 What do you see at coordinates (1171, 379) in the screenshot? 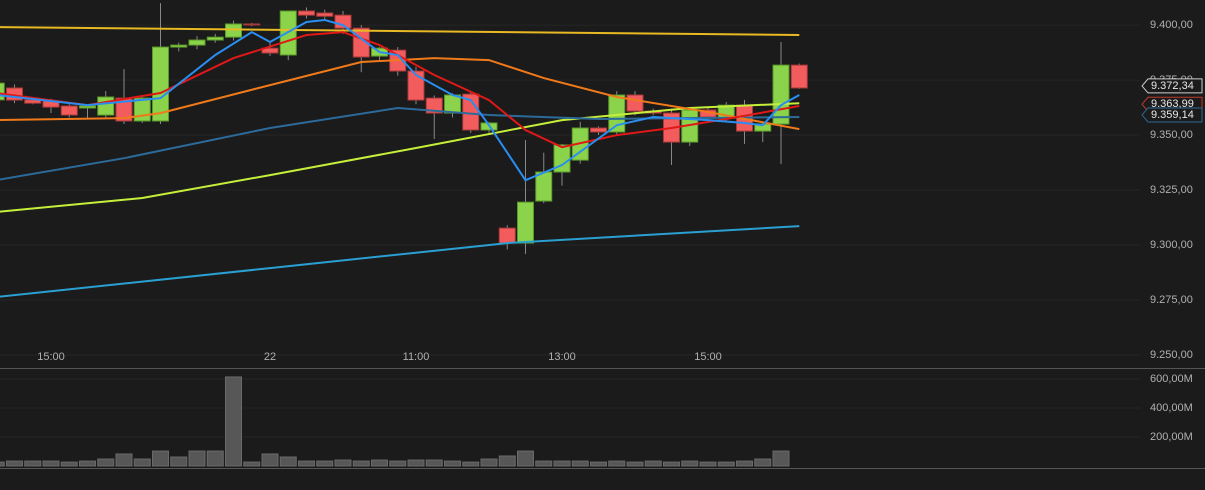
I see `volume-tick-label: 600,00M` at bounding box center [1171, 379].